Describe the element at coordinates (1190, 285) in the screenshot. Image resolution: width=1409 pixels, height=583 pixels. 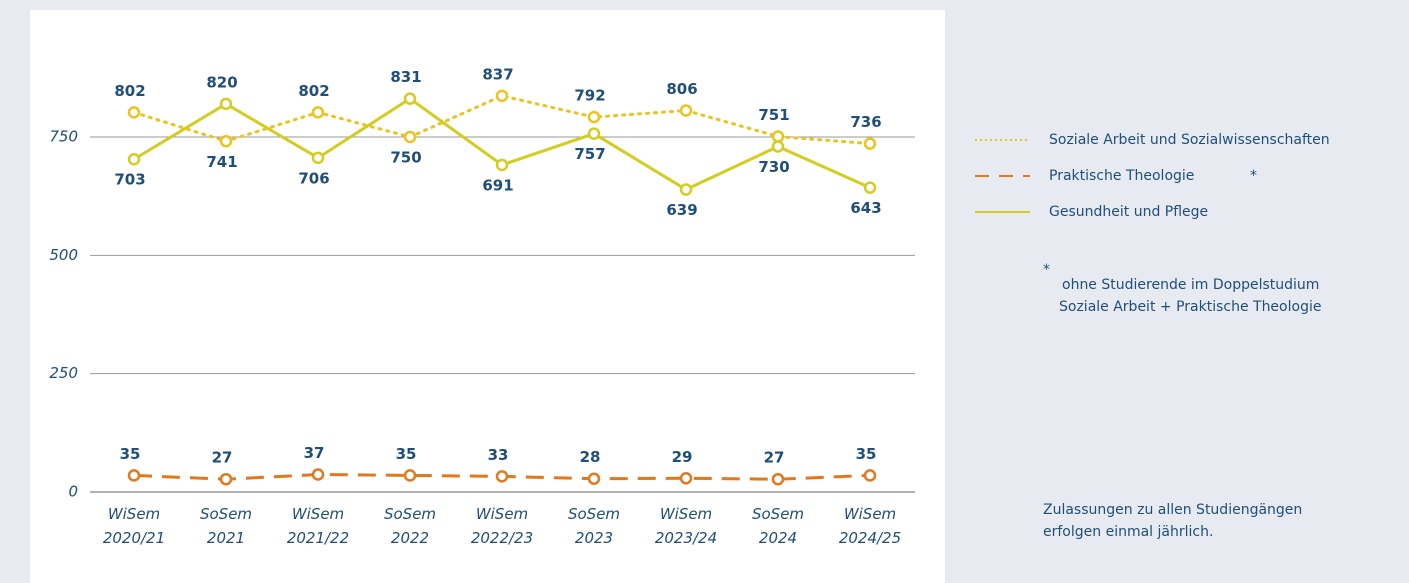
I see `footnote: ohne Studierende im Doppelstudium` at that location.